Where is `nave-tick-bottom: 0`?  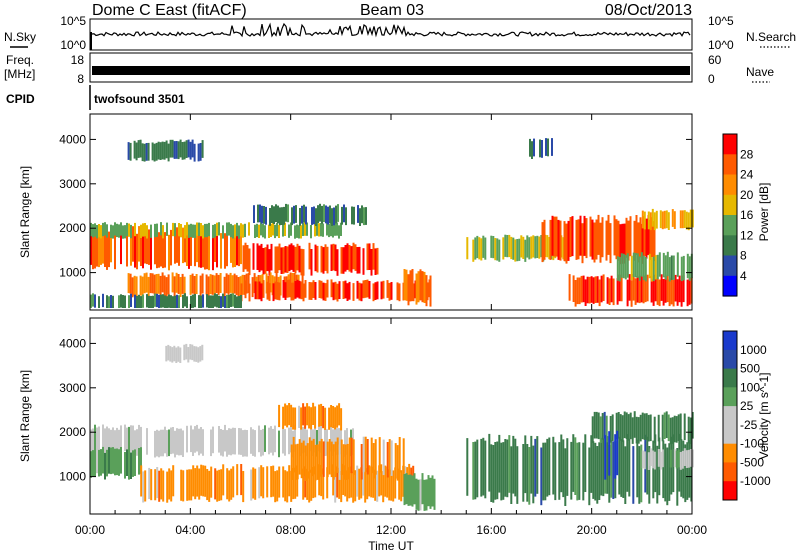 nave-tick-bottom: 0 is located at coordinates (711, 79).